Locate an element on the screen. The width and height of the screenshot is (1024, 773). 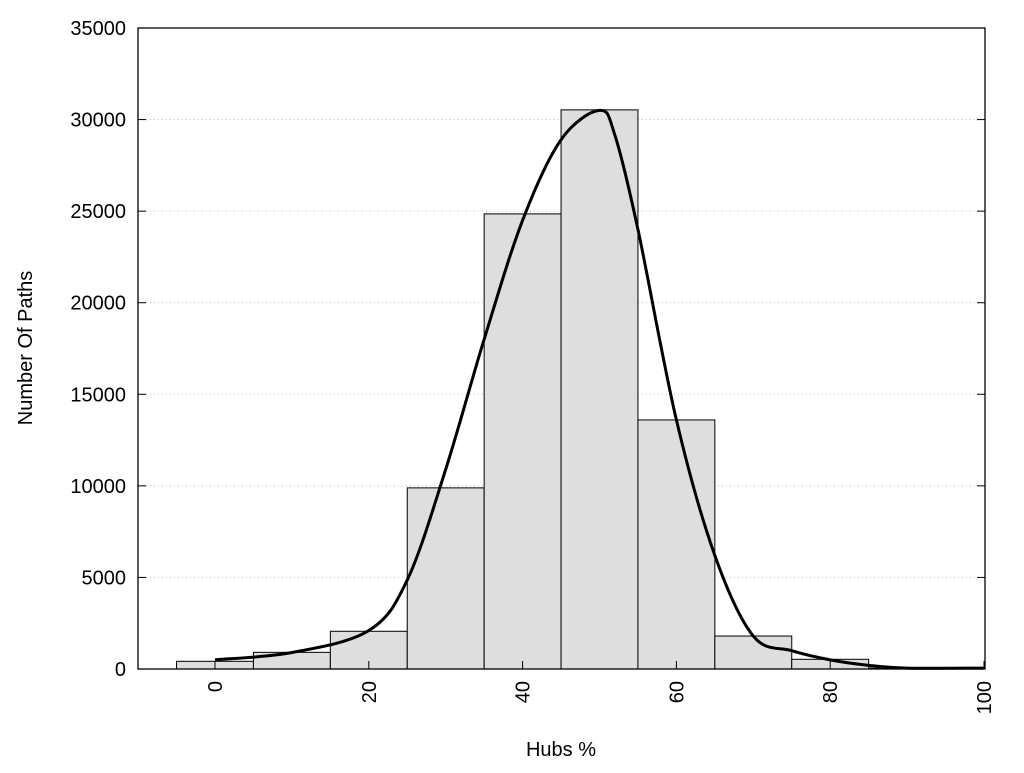
x-tick-label: 100 is located at coordinates (985, 697).